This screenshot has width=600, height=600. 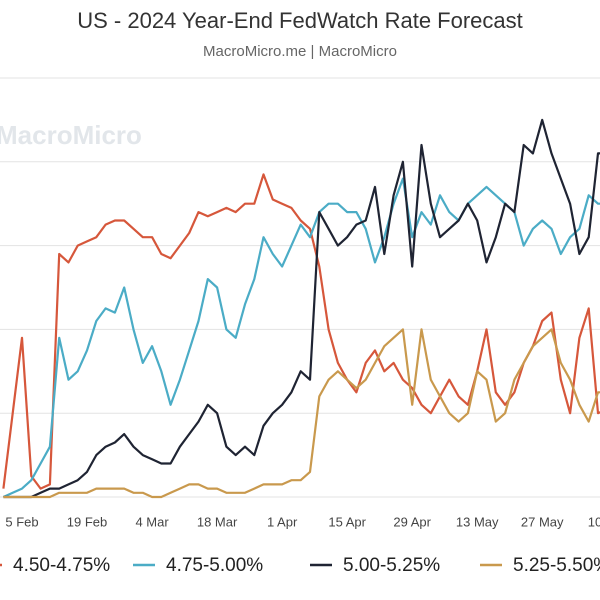 I want to click on x-tick-label: 5 Feb, so click(x=21, y=521).